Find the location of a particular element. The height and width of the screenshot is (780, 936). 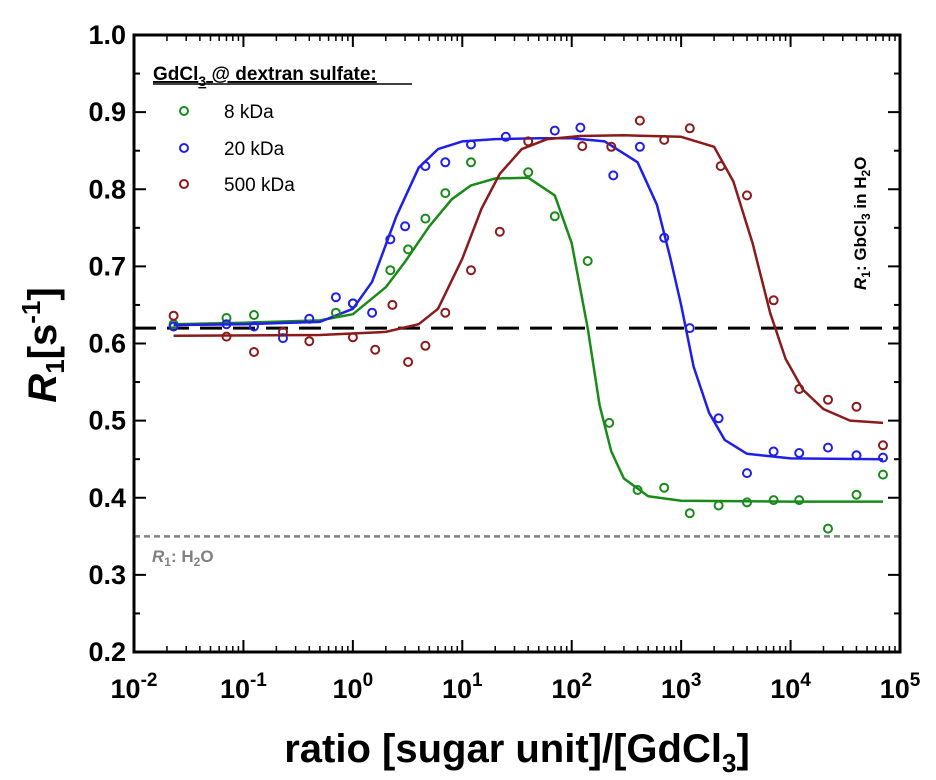

x-tick-labels: 10⁻² 10⁻¹ 10⁰ 10¹ 10² 10³ 10⁴ 10⁵ is located at coordinates (516, 687).